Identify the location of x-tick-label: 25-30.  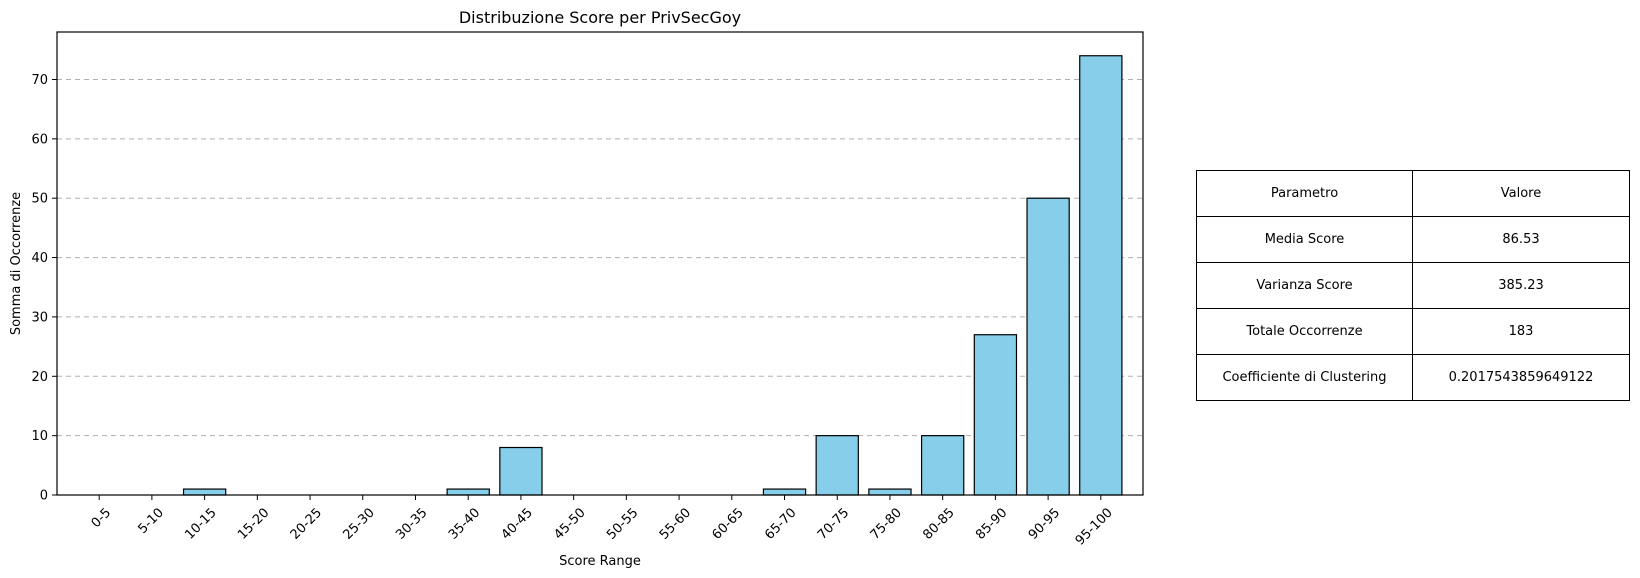
(358, 523).